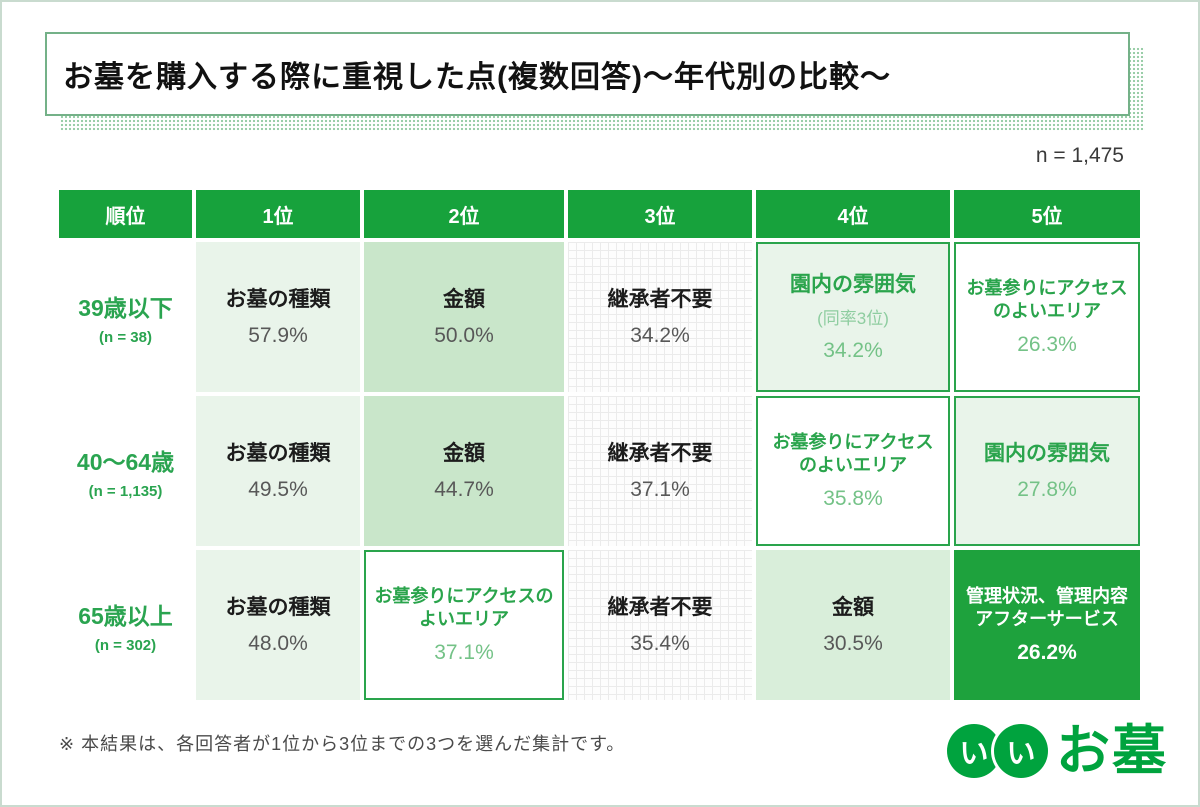 This screenshot has height=807, width=1200. What do you see at coordinates (464, 489) in the screenshot?
I see `rank-item-percent: 44.7%` at bounding box center [464, 489].